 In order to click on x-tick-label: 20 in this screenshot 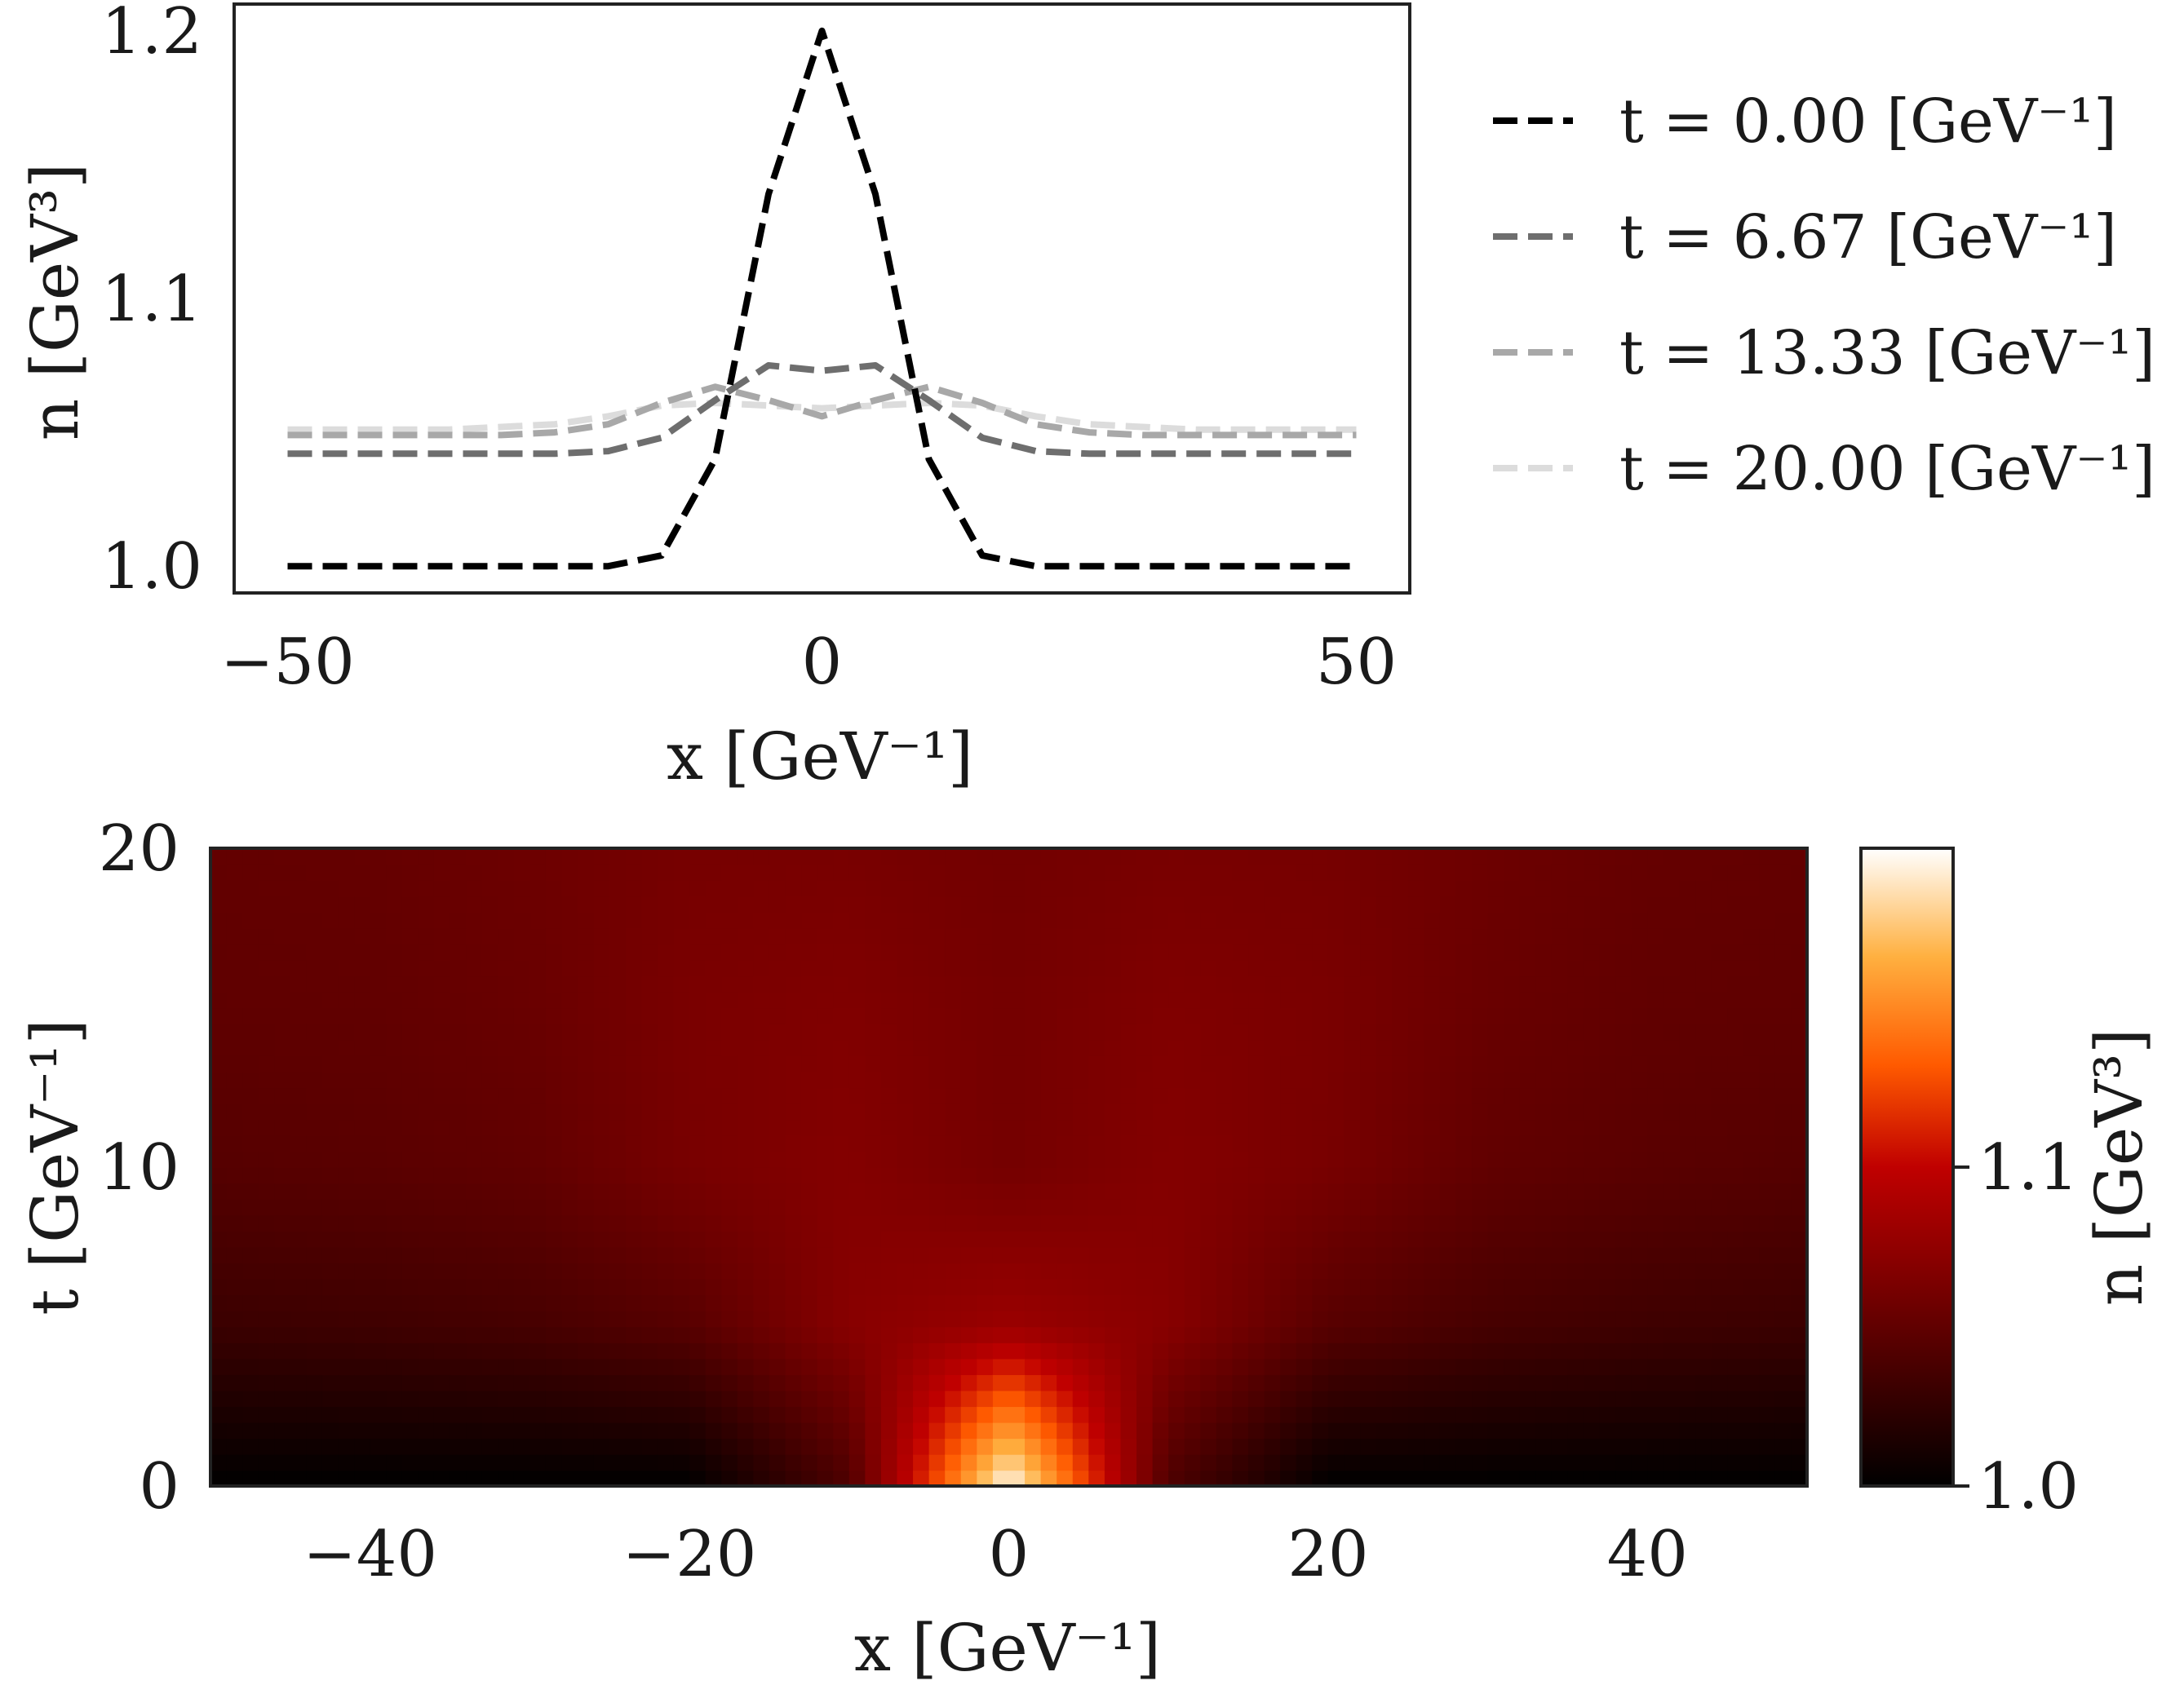, I will do `click(1328, 1554)`.